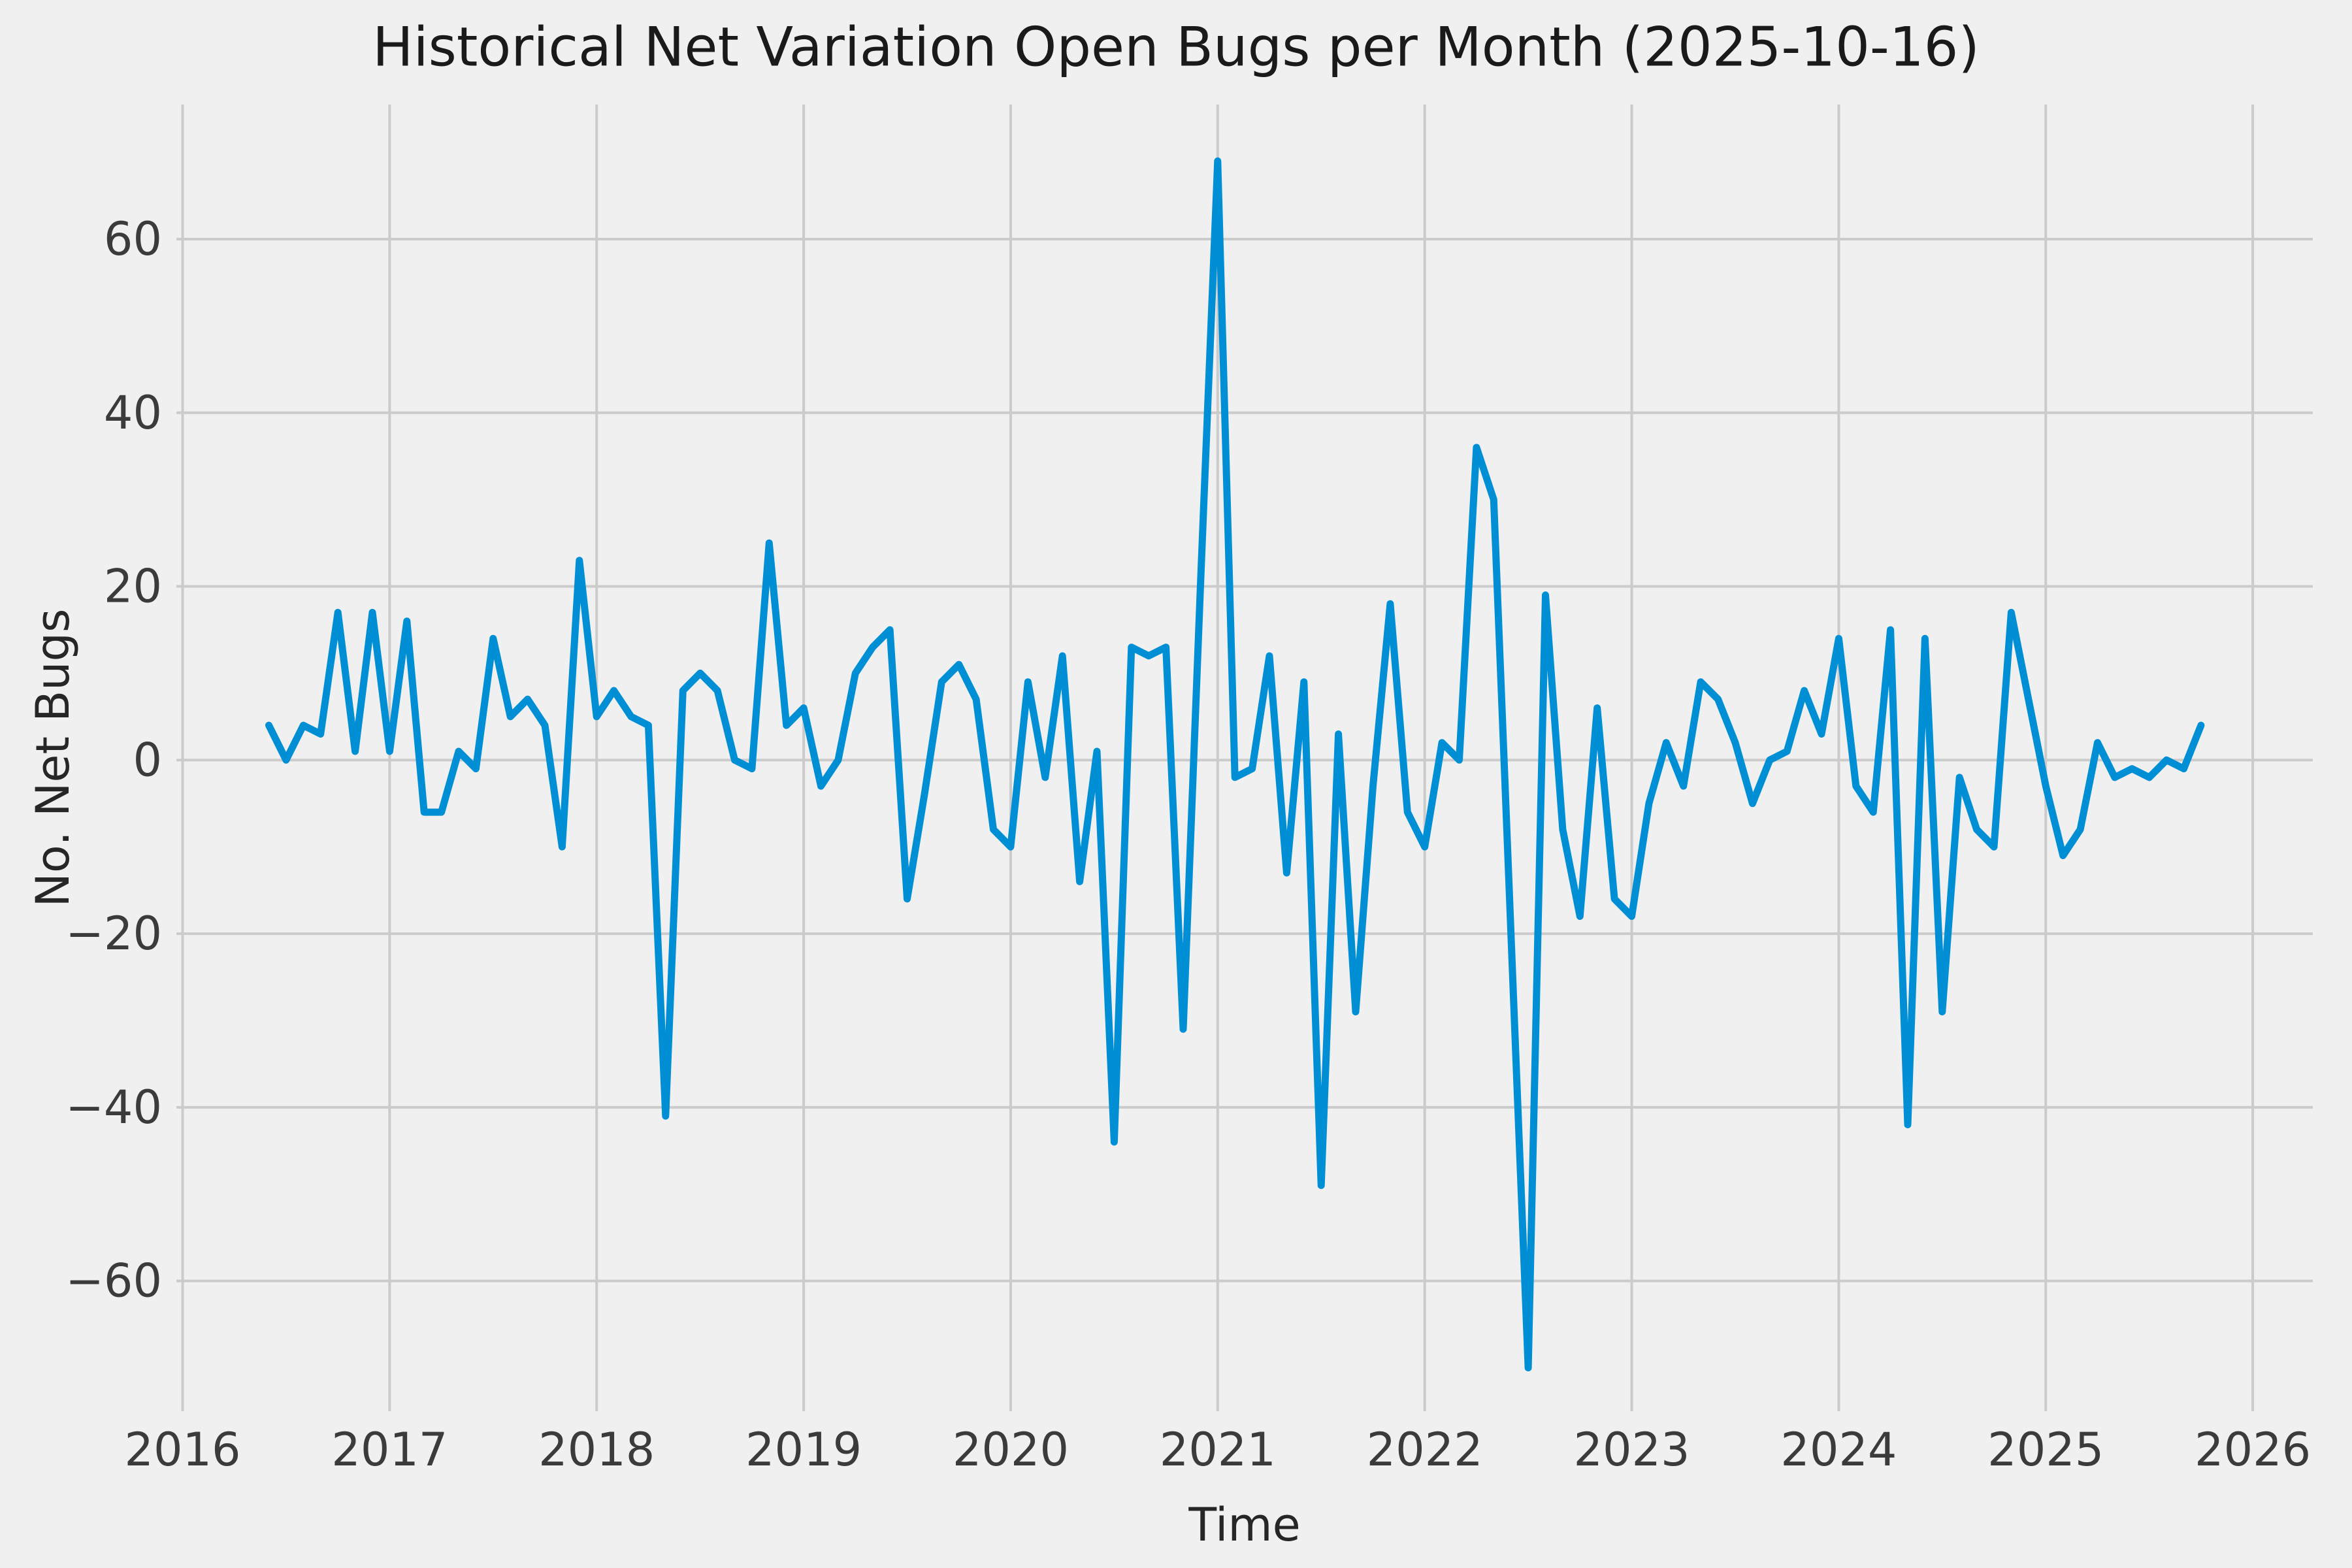 The width and height of the screenshot is (2352, 1568). Describe the element at coordinates (389, 1450) in the screenshot. I see `x-tick-label-2017: 2017` at that location.